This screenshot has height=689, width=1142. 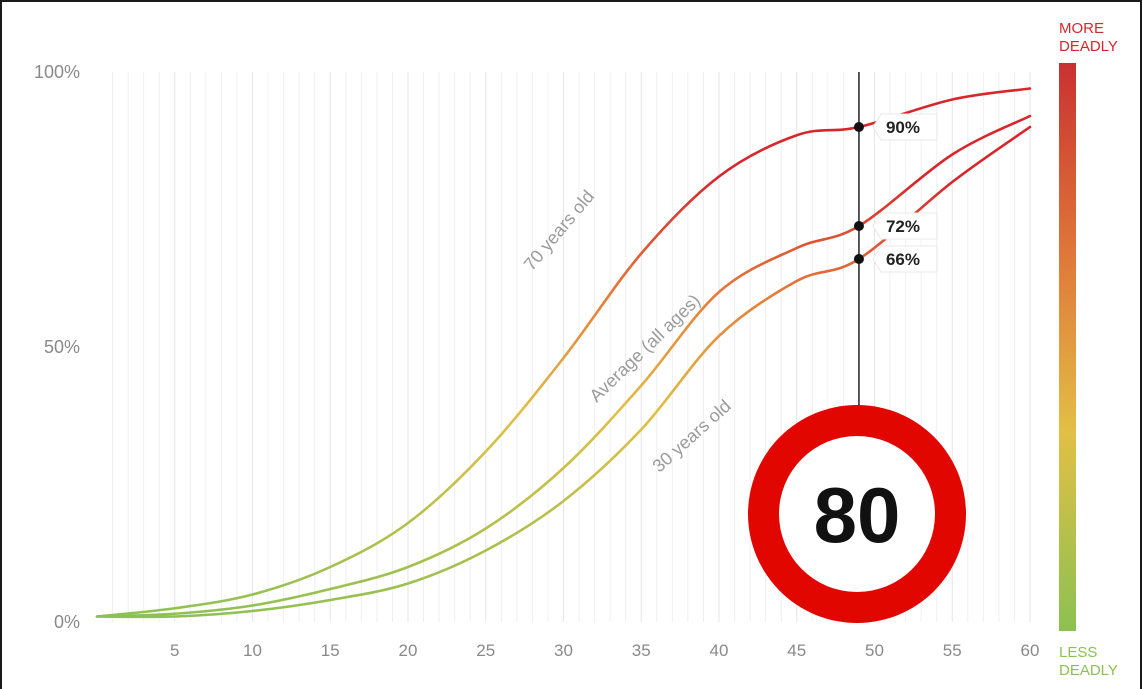 What do you see at coordinates (559, 230) in the screenshot?
I see `series-label: 70 years old` at bounding box center [559, 230].